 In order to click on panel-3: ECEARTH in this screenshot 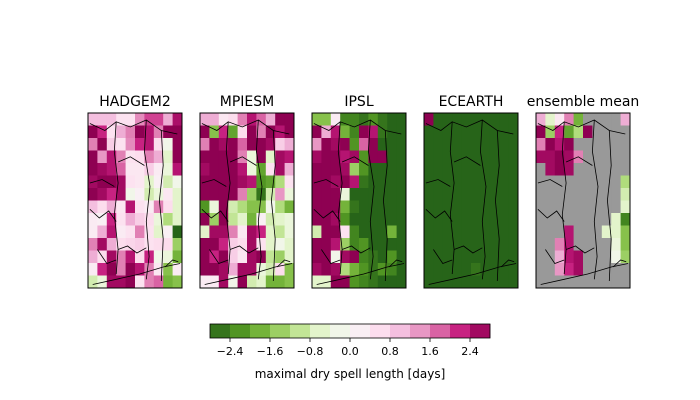, I will do `click(471, 191)`.